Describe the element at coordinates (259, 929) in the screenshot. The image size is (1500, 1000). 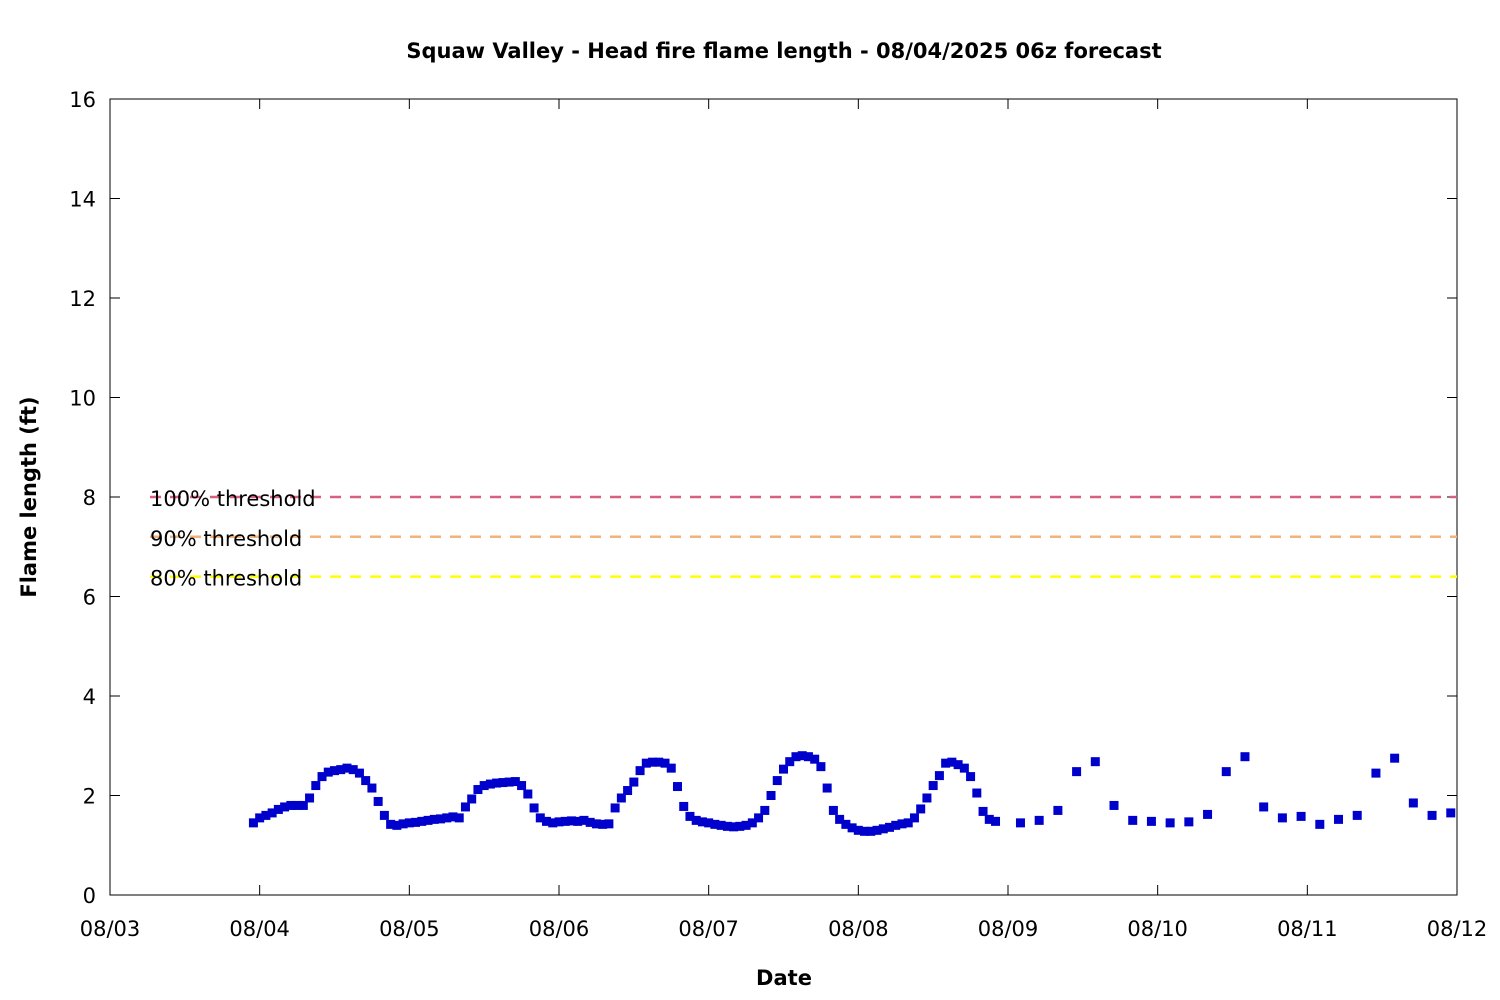
I see `x-tick-label: 08/04` at that location.